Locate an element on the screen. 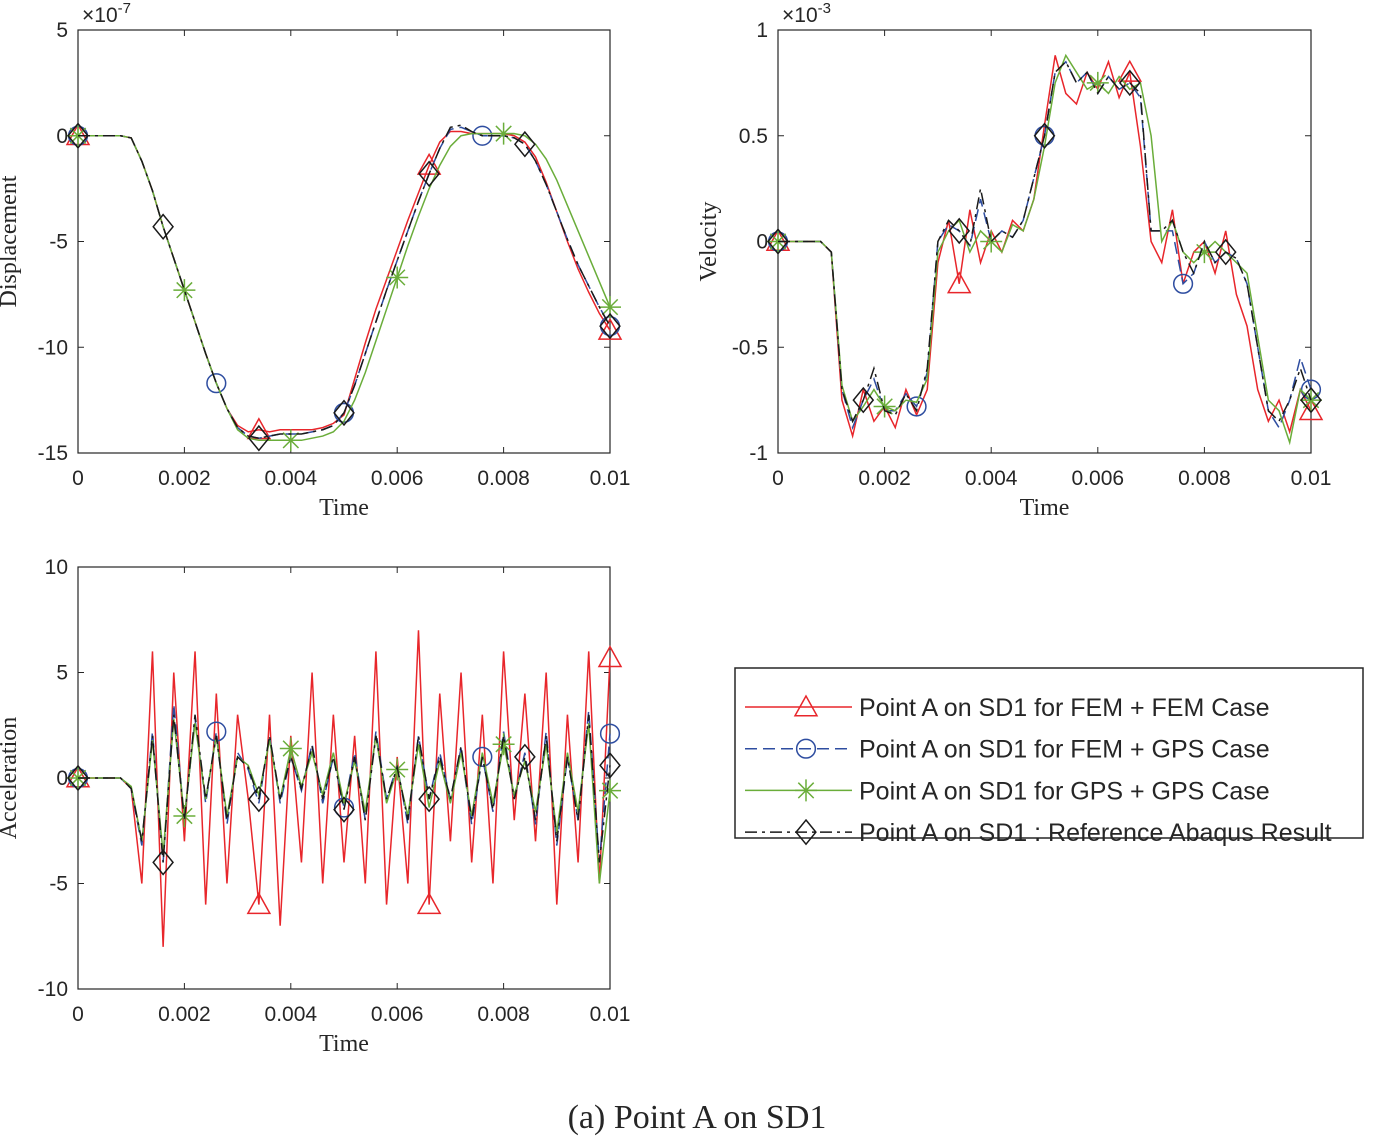  legend-box is located at coordinates (1049, 753).